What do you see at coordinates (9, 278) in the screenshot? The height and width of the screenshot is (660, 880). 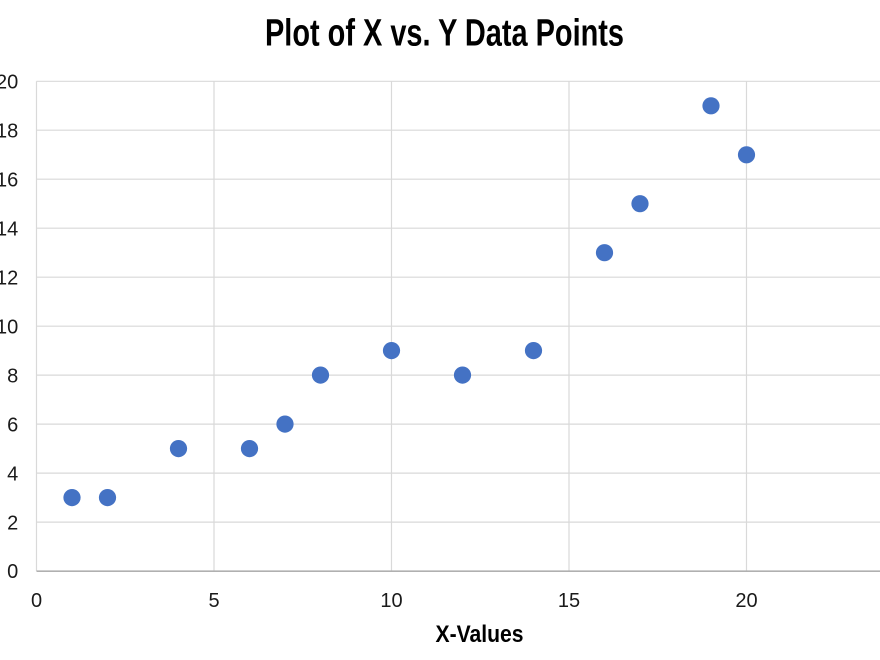 I see `svg-text: 12` at bounding box center [9, 278].